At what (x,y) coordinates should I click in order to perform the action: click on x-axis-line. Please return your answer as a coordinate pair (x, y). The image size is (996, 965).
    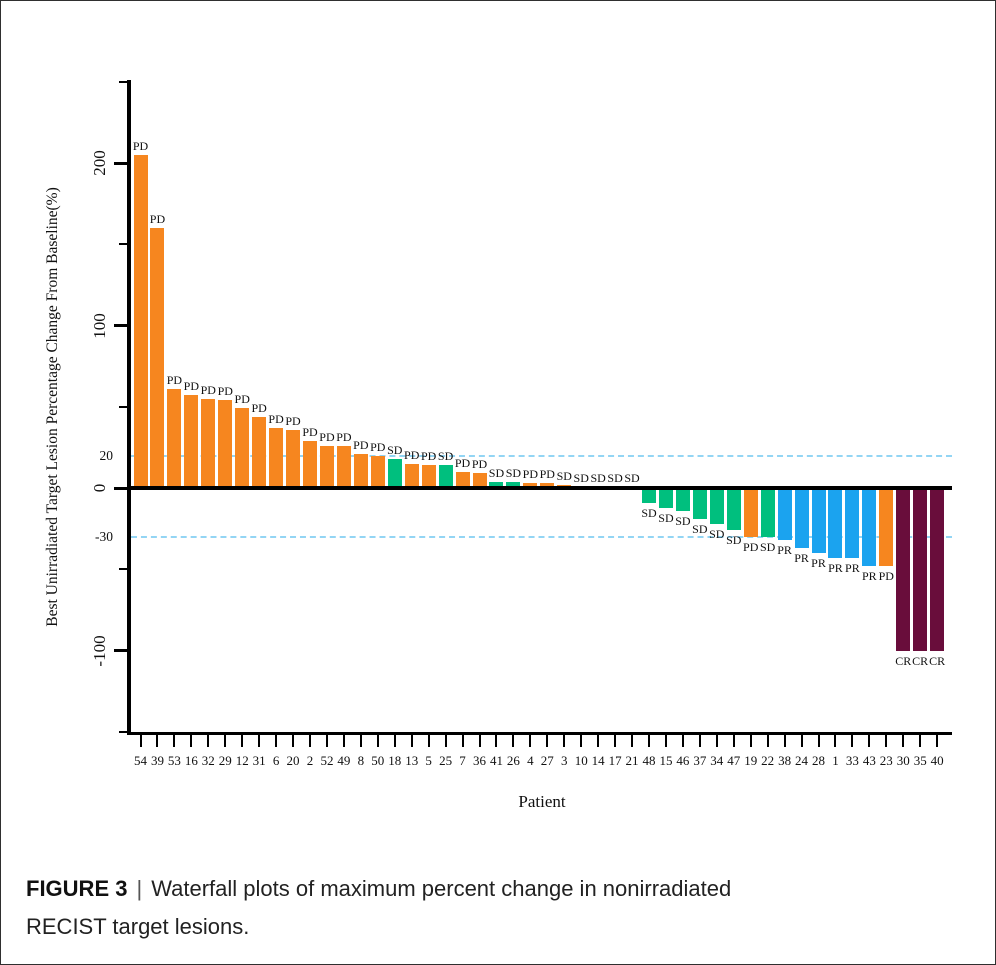
    Looking at the image, I should click on (539, 733).